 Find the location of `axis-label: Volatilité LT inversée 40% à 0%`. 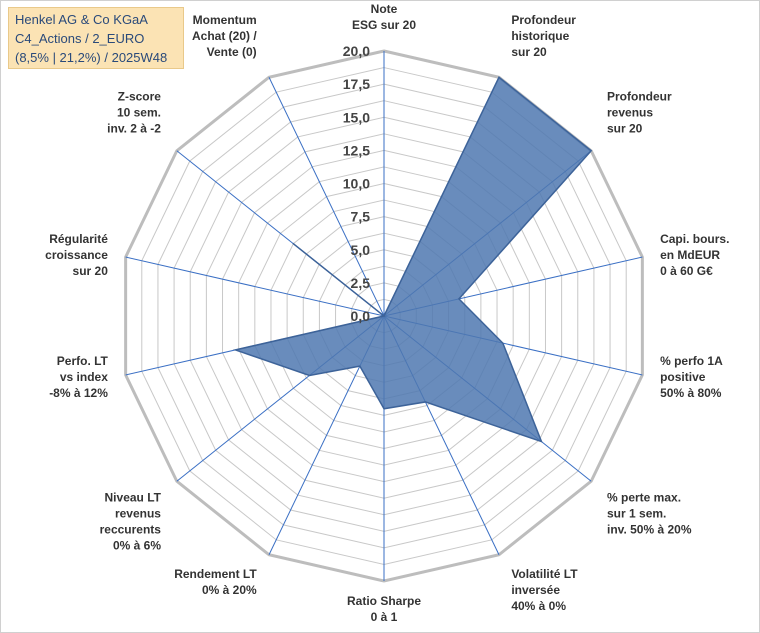

axis-label: Volatilité LT inversée 40% à 0% is located at coordinates (544, 590).